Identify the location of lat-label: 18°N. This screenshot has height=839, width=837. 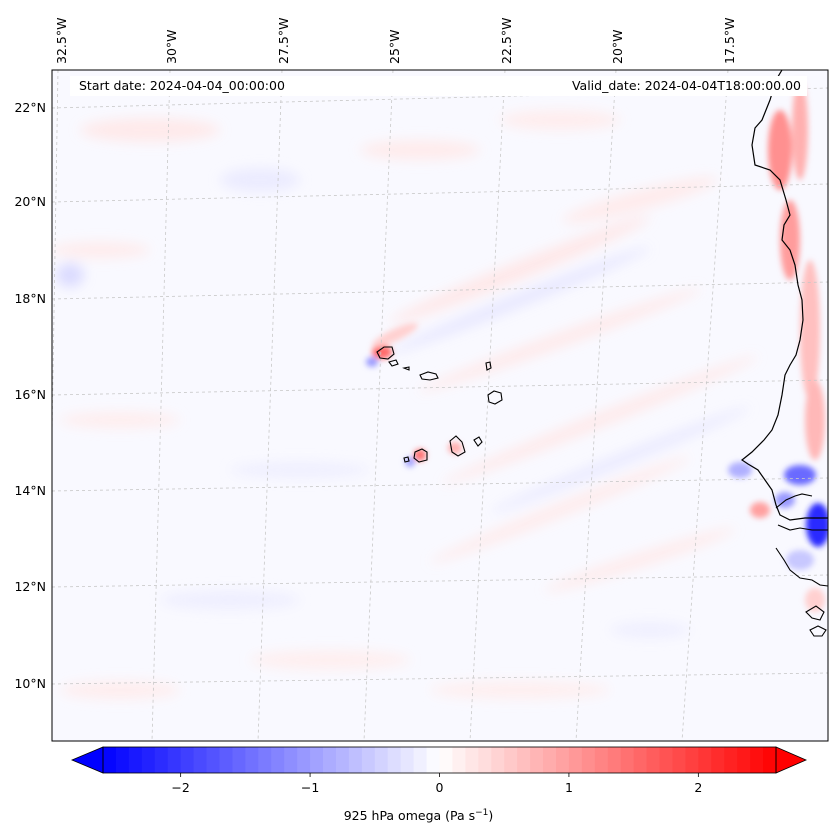
(30, 298).